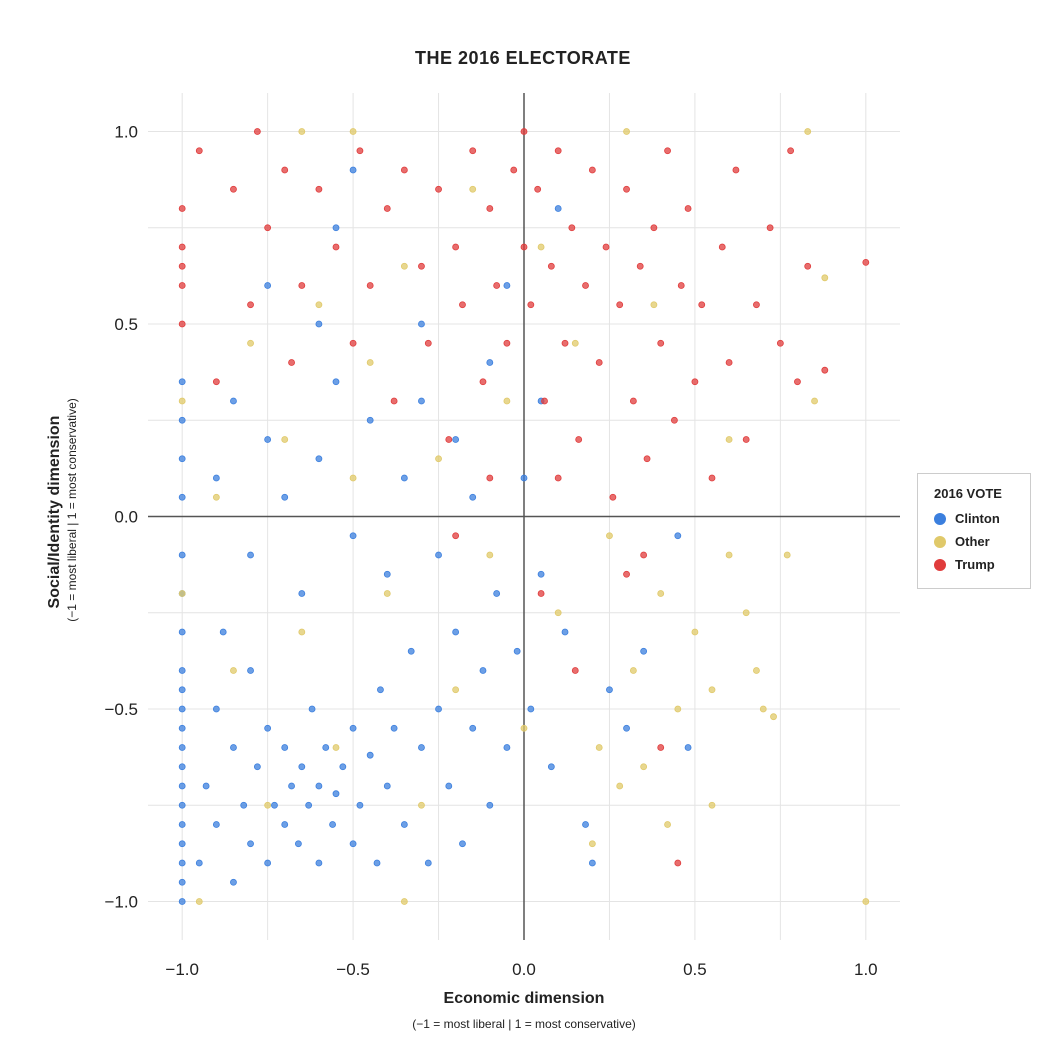  What do you see at coordinates (940, 518) in the screenshot?
I see `legend-swatch-clinton` at bounding box center [940, 518].